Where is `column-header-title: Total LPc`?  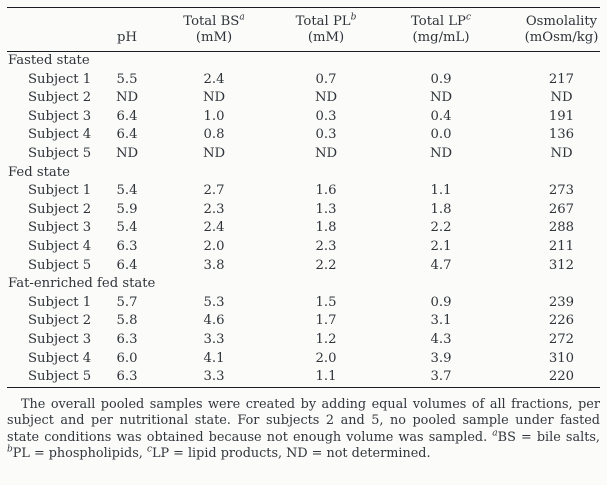
column-header-title: Total LPc is located at coordinates (441, 21).